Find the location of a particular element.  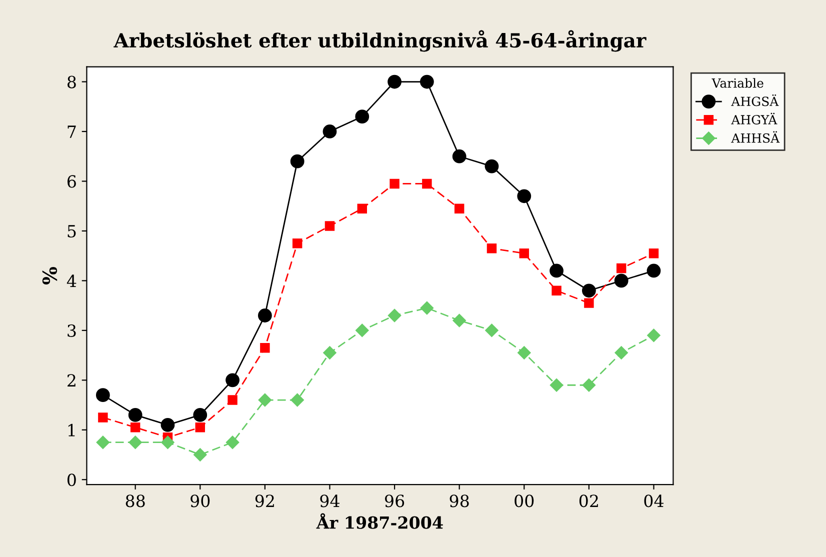

legend-label: AHHSÄ is located at coordinates (755, 137).